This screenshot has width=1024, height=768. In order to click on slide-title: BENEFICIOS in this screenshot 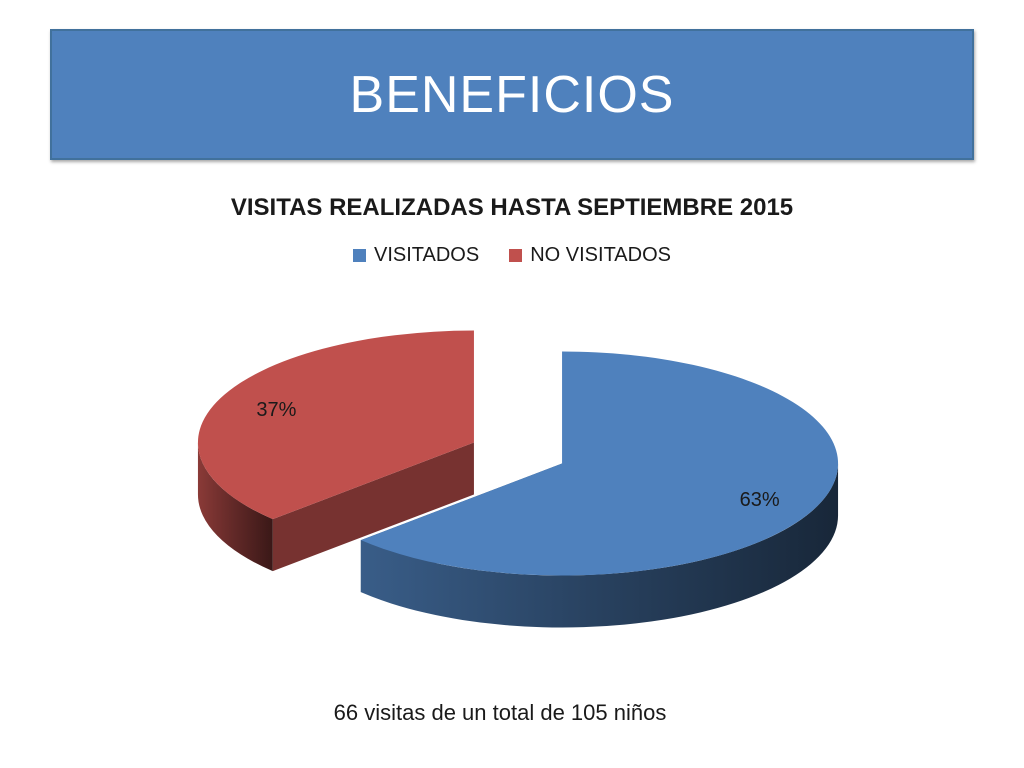, I will do `click(512, 94)`.